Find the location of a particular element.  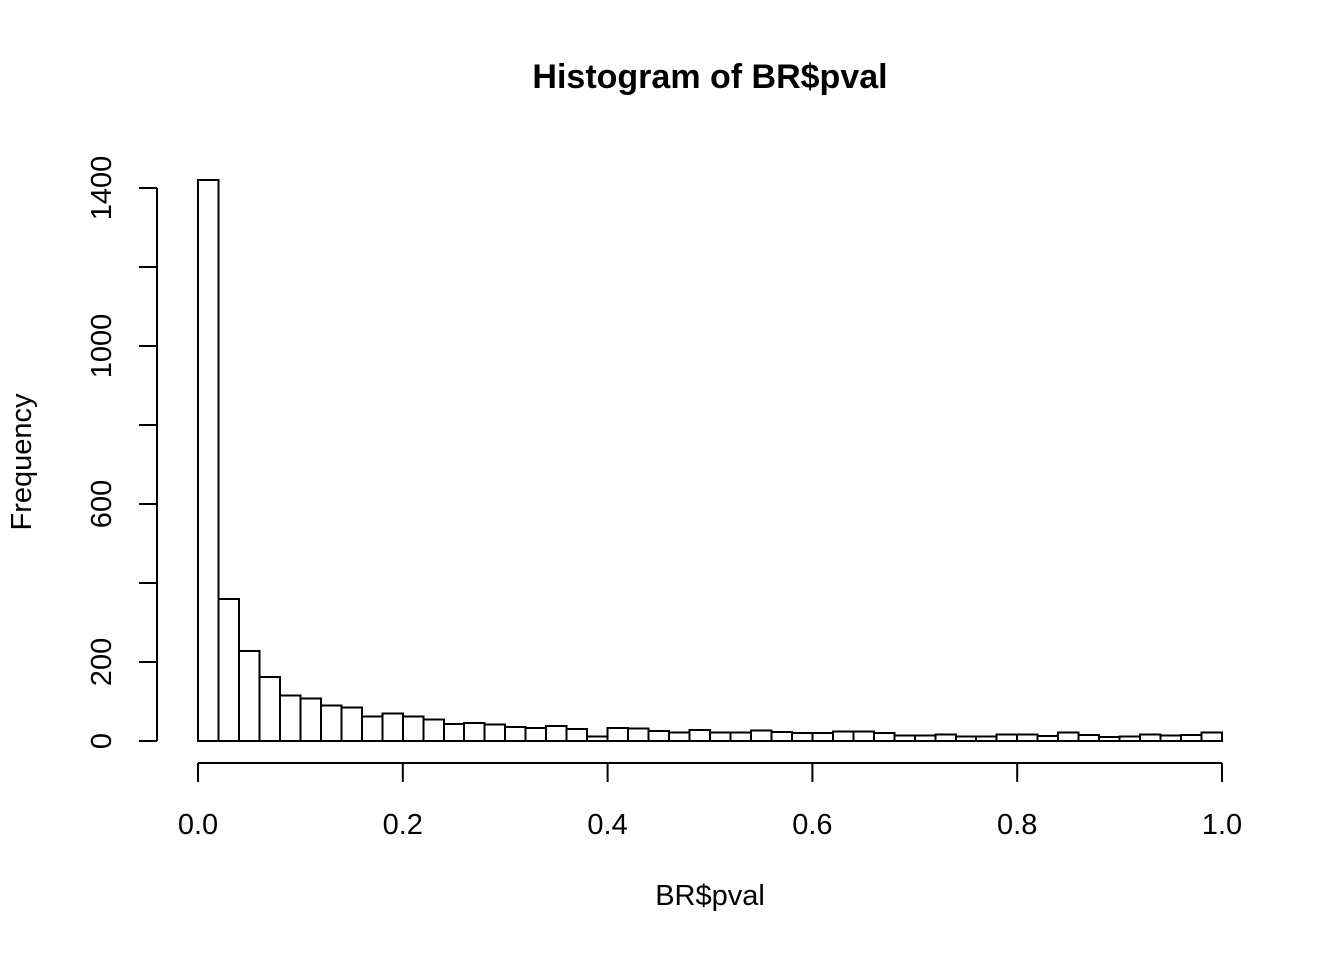

x-tick-label: 0.0 is located at coordinates (198, 825).